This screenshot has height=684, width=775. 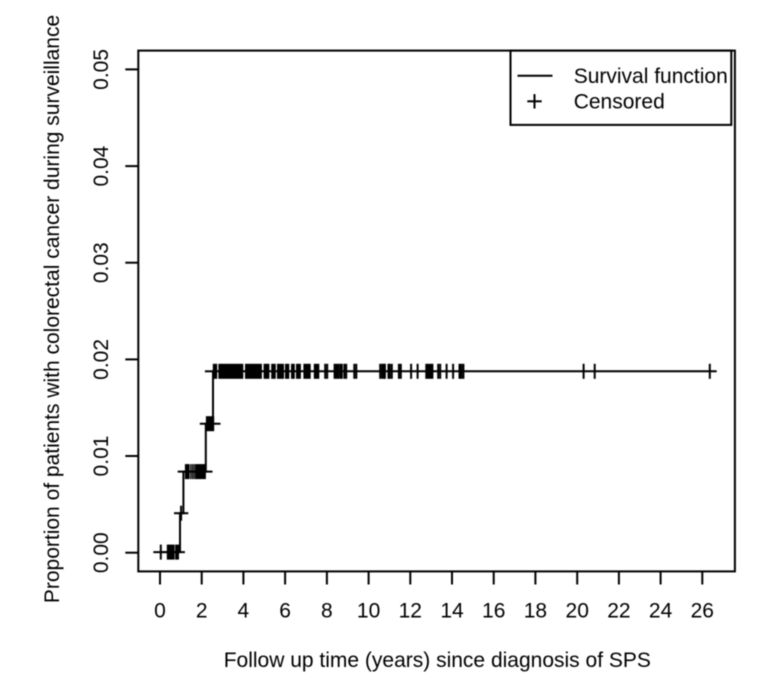 I want to click on svg-text: 0.02, so click(x=101, y=359).